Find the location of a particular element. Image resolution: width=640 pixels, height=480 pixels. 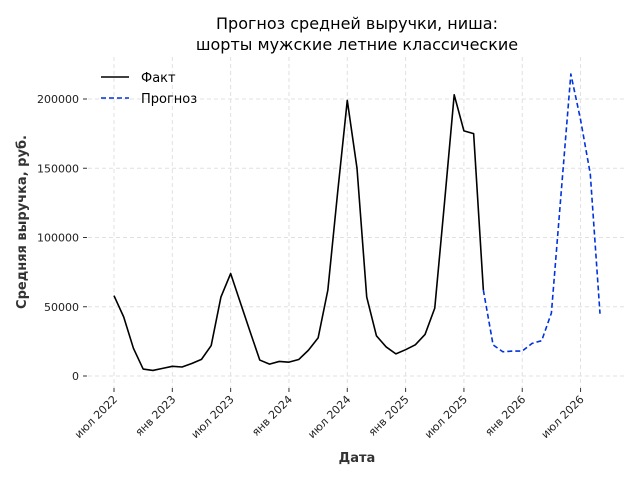

legend-fact-label: Факт is located at coordinates (158, 78).